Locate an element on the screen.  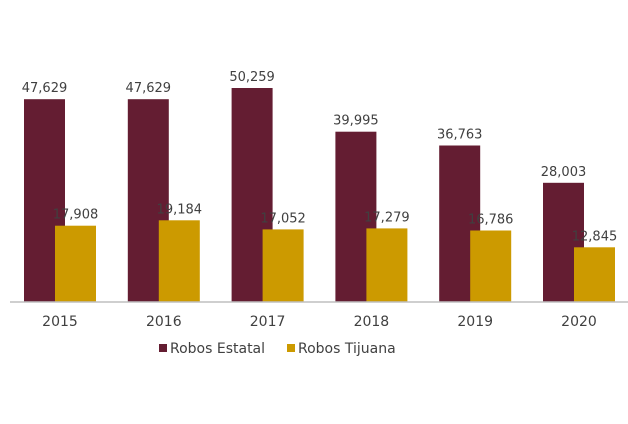
x-tick-label-2018: 2018 is located at coordinates (372, 322).